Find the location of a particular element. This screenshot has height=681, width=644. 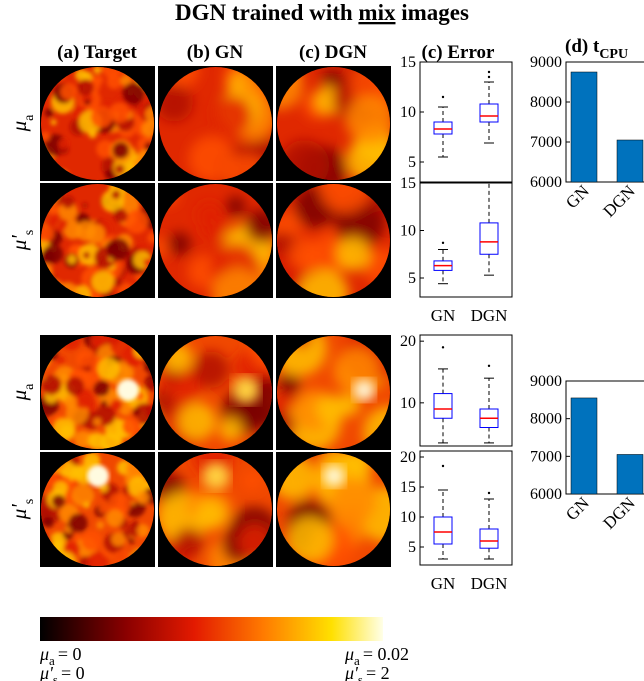

row-label: μa is located at coordinates (22, 392).